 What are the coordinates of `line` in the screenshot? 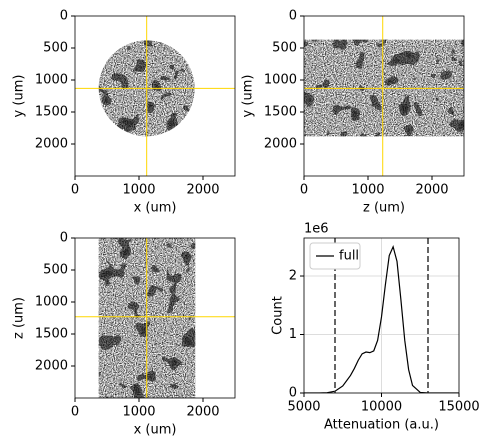 It's located at (381, 318).